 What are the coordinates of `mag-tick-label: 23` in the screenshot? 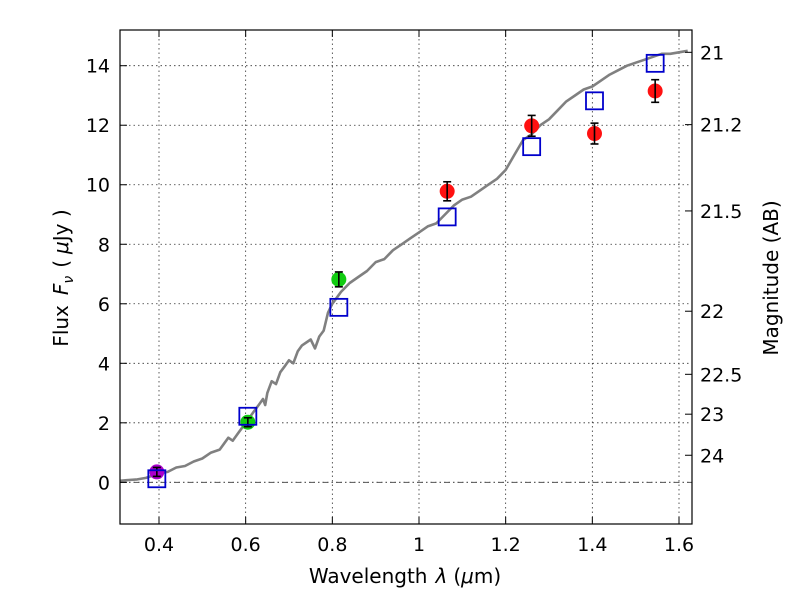 It's located at (712, 415).